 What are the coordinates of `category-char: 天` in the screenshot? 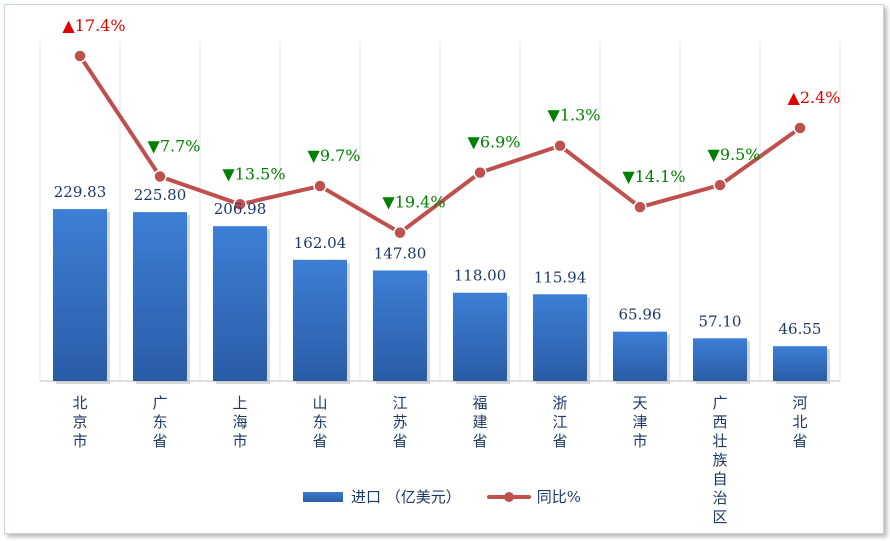 It's located at (639, 403).